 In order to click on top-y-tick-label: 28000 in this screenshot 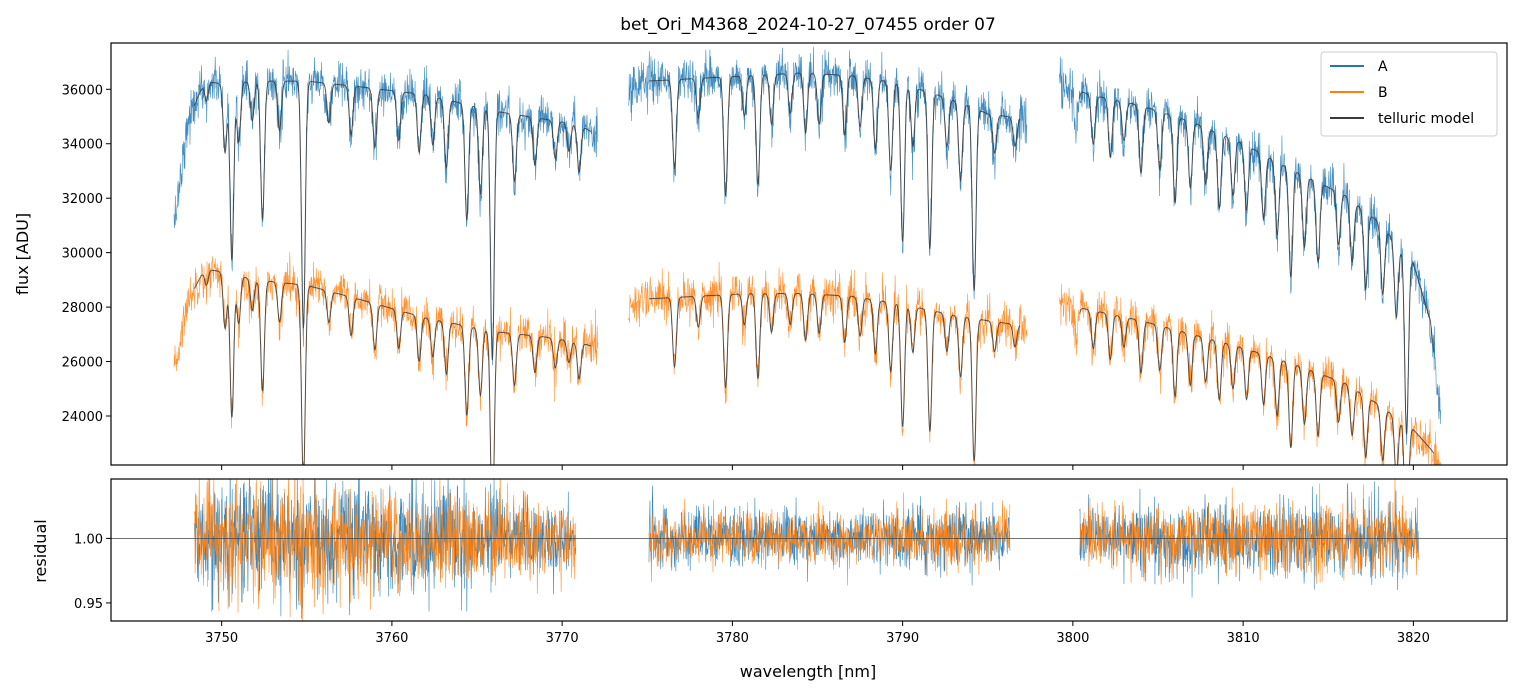, I will do `click(82, 308)`.